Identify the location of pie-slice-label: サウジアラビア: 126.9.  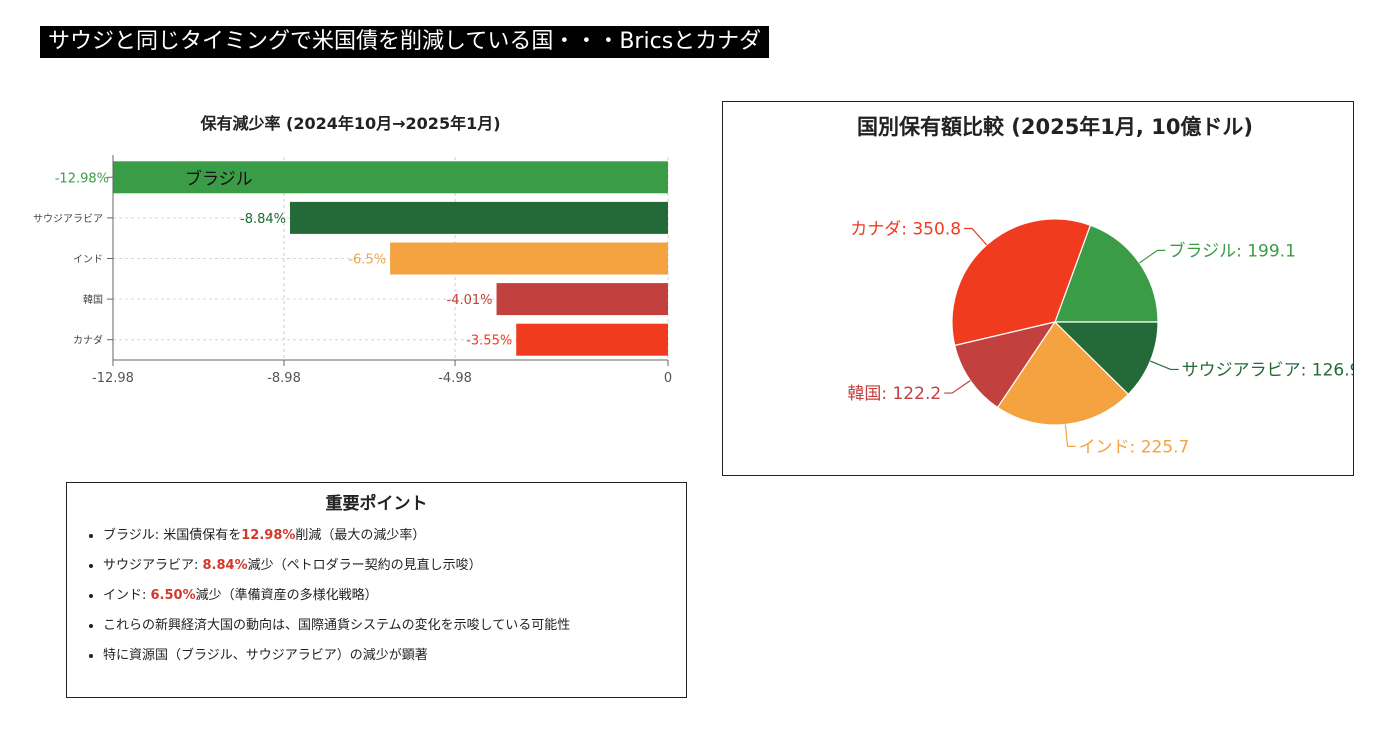
(1267, 370).